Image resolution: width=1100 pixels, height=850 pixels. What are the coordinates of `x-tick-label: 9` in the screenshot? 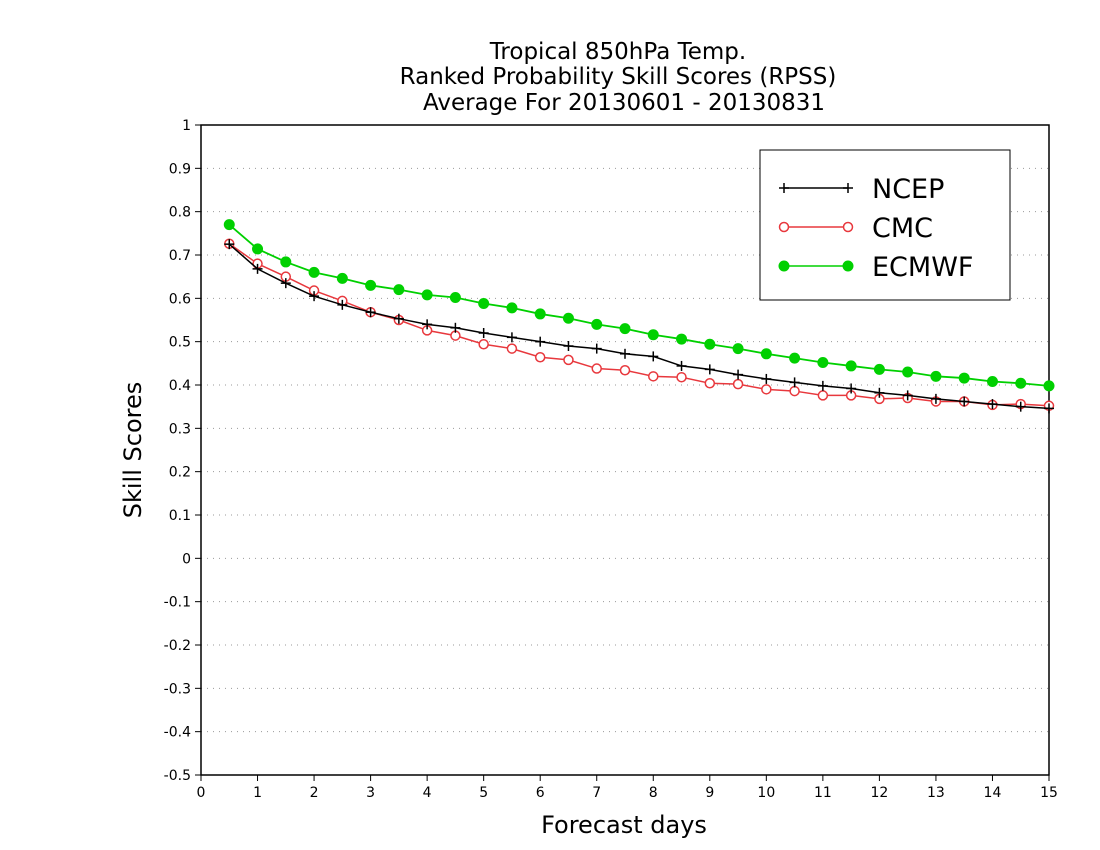 It's located at (709, 793).